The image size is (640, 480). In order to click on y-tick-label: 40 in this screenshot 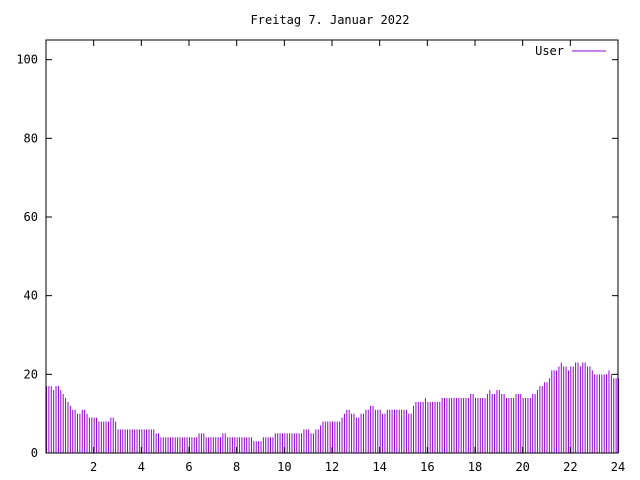, I will do `click(31, 296)`.